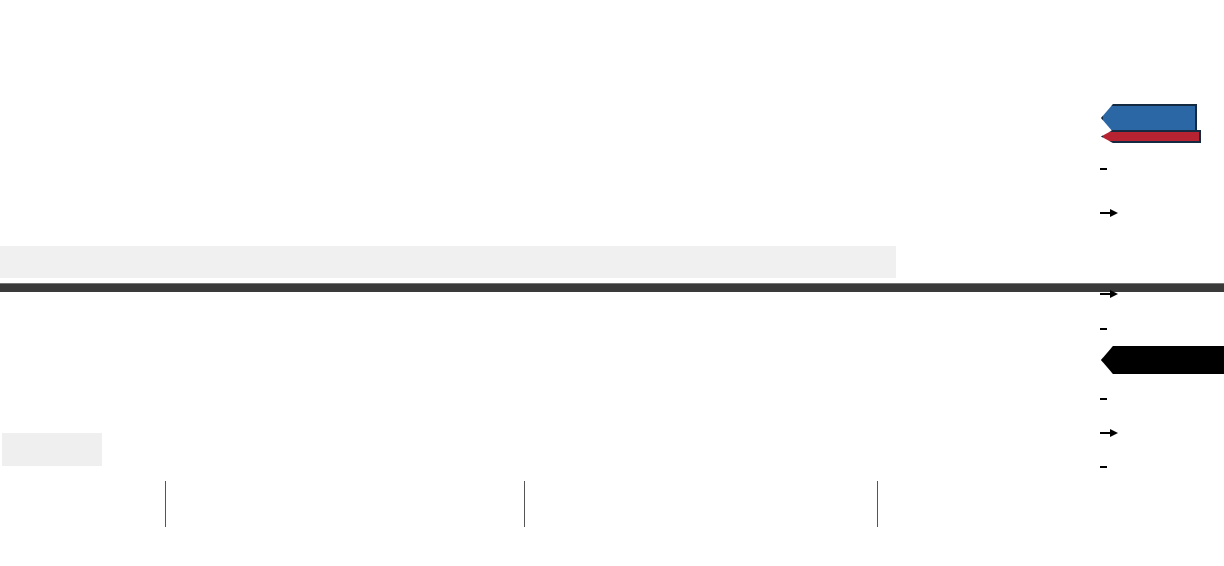 The width and height of the screenshot is (1224, 566). What do you see at coordinates (1151, 136) in the screenshot?
I see `moving-average-badge` at bounding box center [1151, 136].